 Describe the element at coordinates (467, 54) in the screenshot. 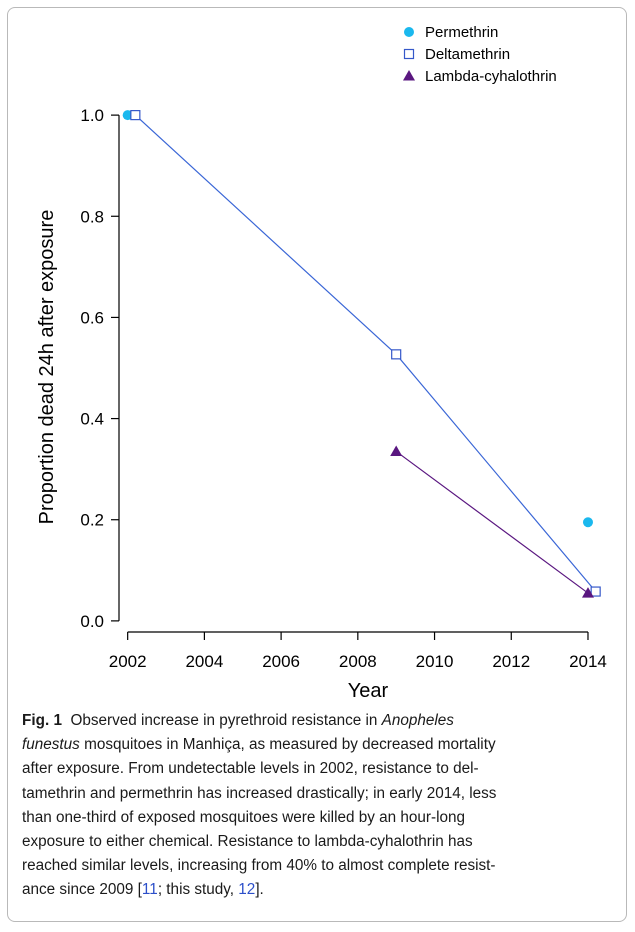

I see `legend-label: Deltamethrin` at that location.